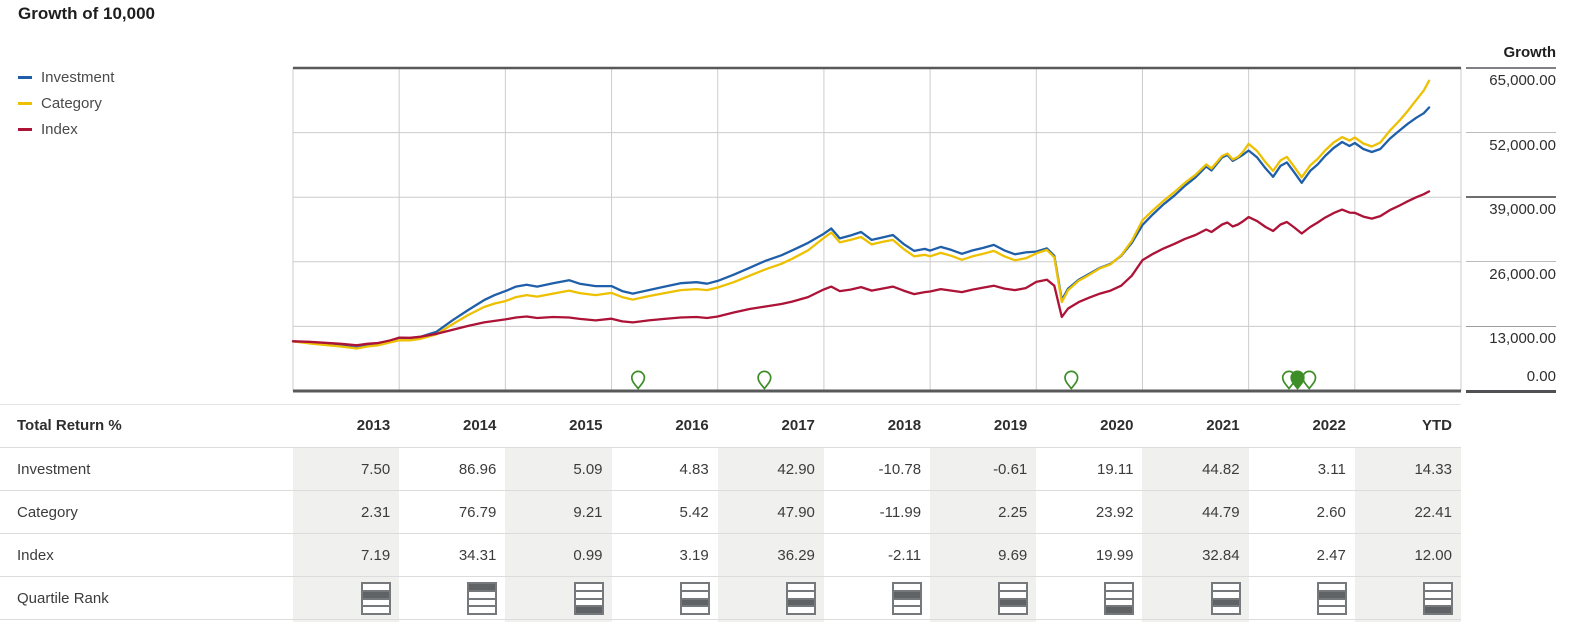 The height and width of the screenshot is (626, 1570). What do you see at coordinates (1433, 555) in the screenshot?
I see `return-value-cell: 12.00` at bounding box center [1433, 555].